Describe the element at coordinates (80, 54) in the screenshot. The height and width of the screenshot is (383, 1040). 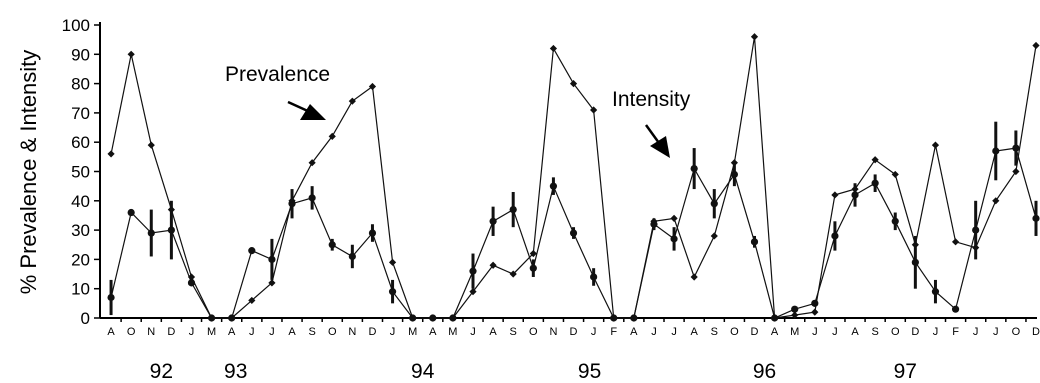
I see `y-tick-label: 90` at that location.